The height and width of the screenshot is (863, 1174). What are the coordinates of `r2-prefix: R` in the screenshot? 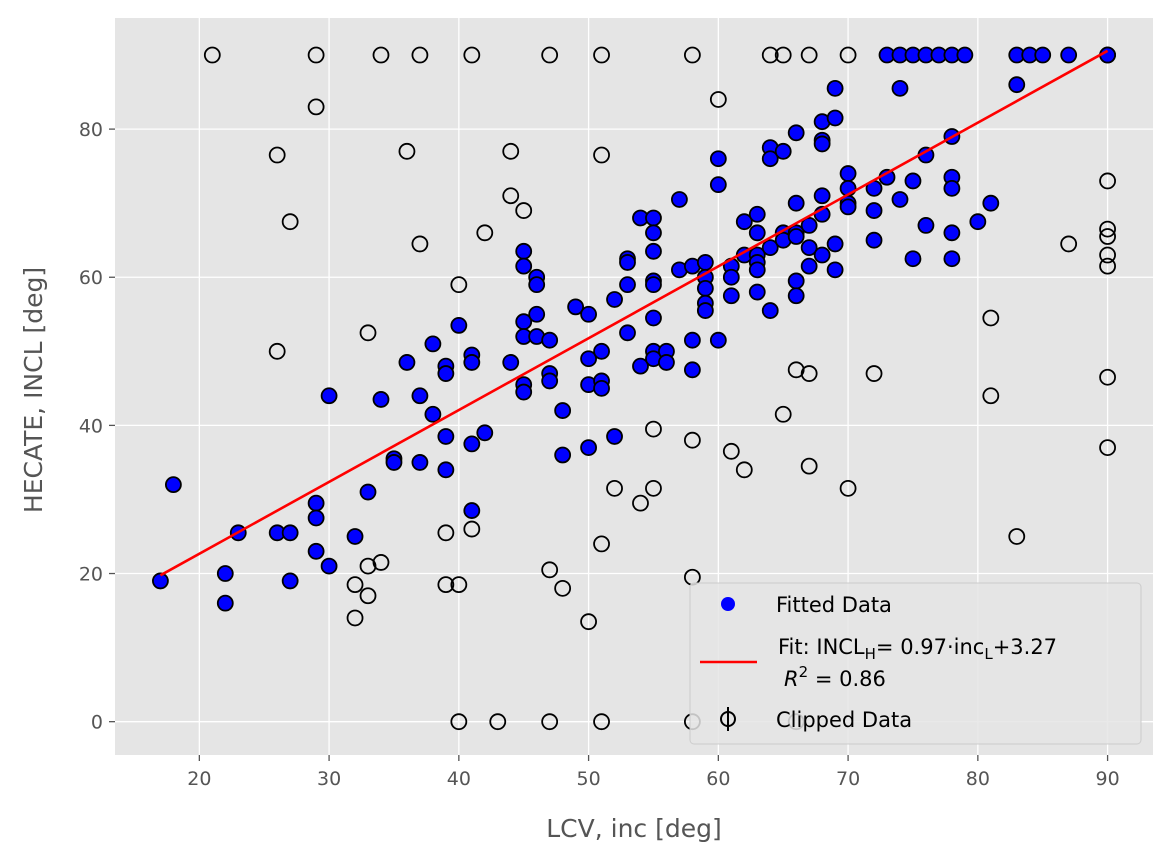 It's located at (791, 679).